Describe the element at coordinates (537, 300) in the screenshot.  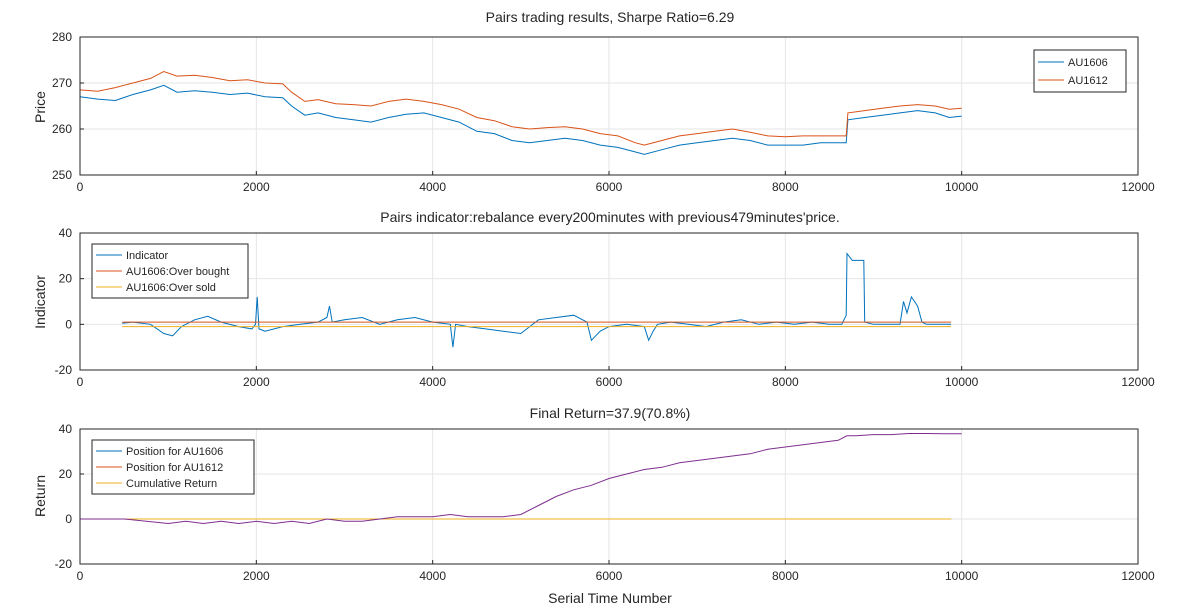
I see `series-line-indicator` at that location.